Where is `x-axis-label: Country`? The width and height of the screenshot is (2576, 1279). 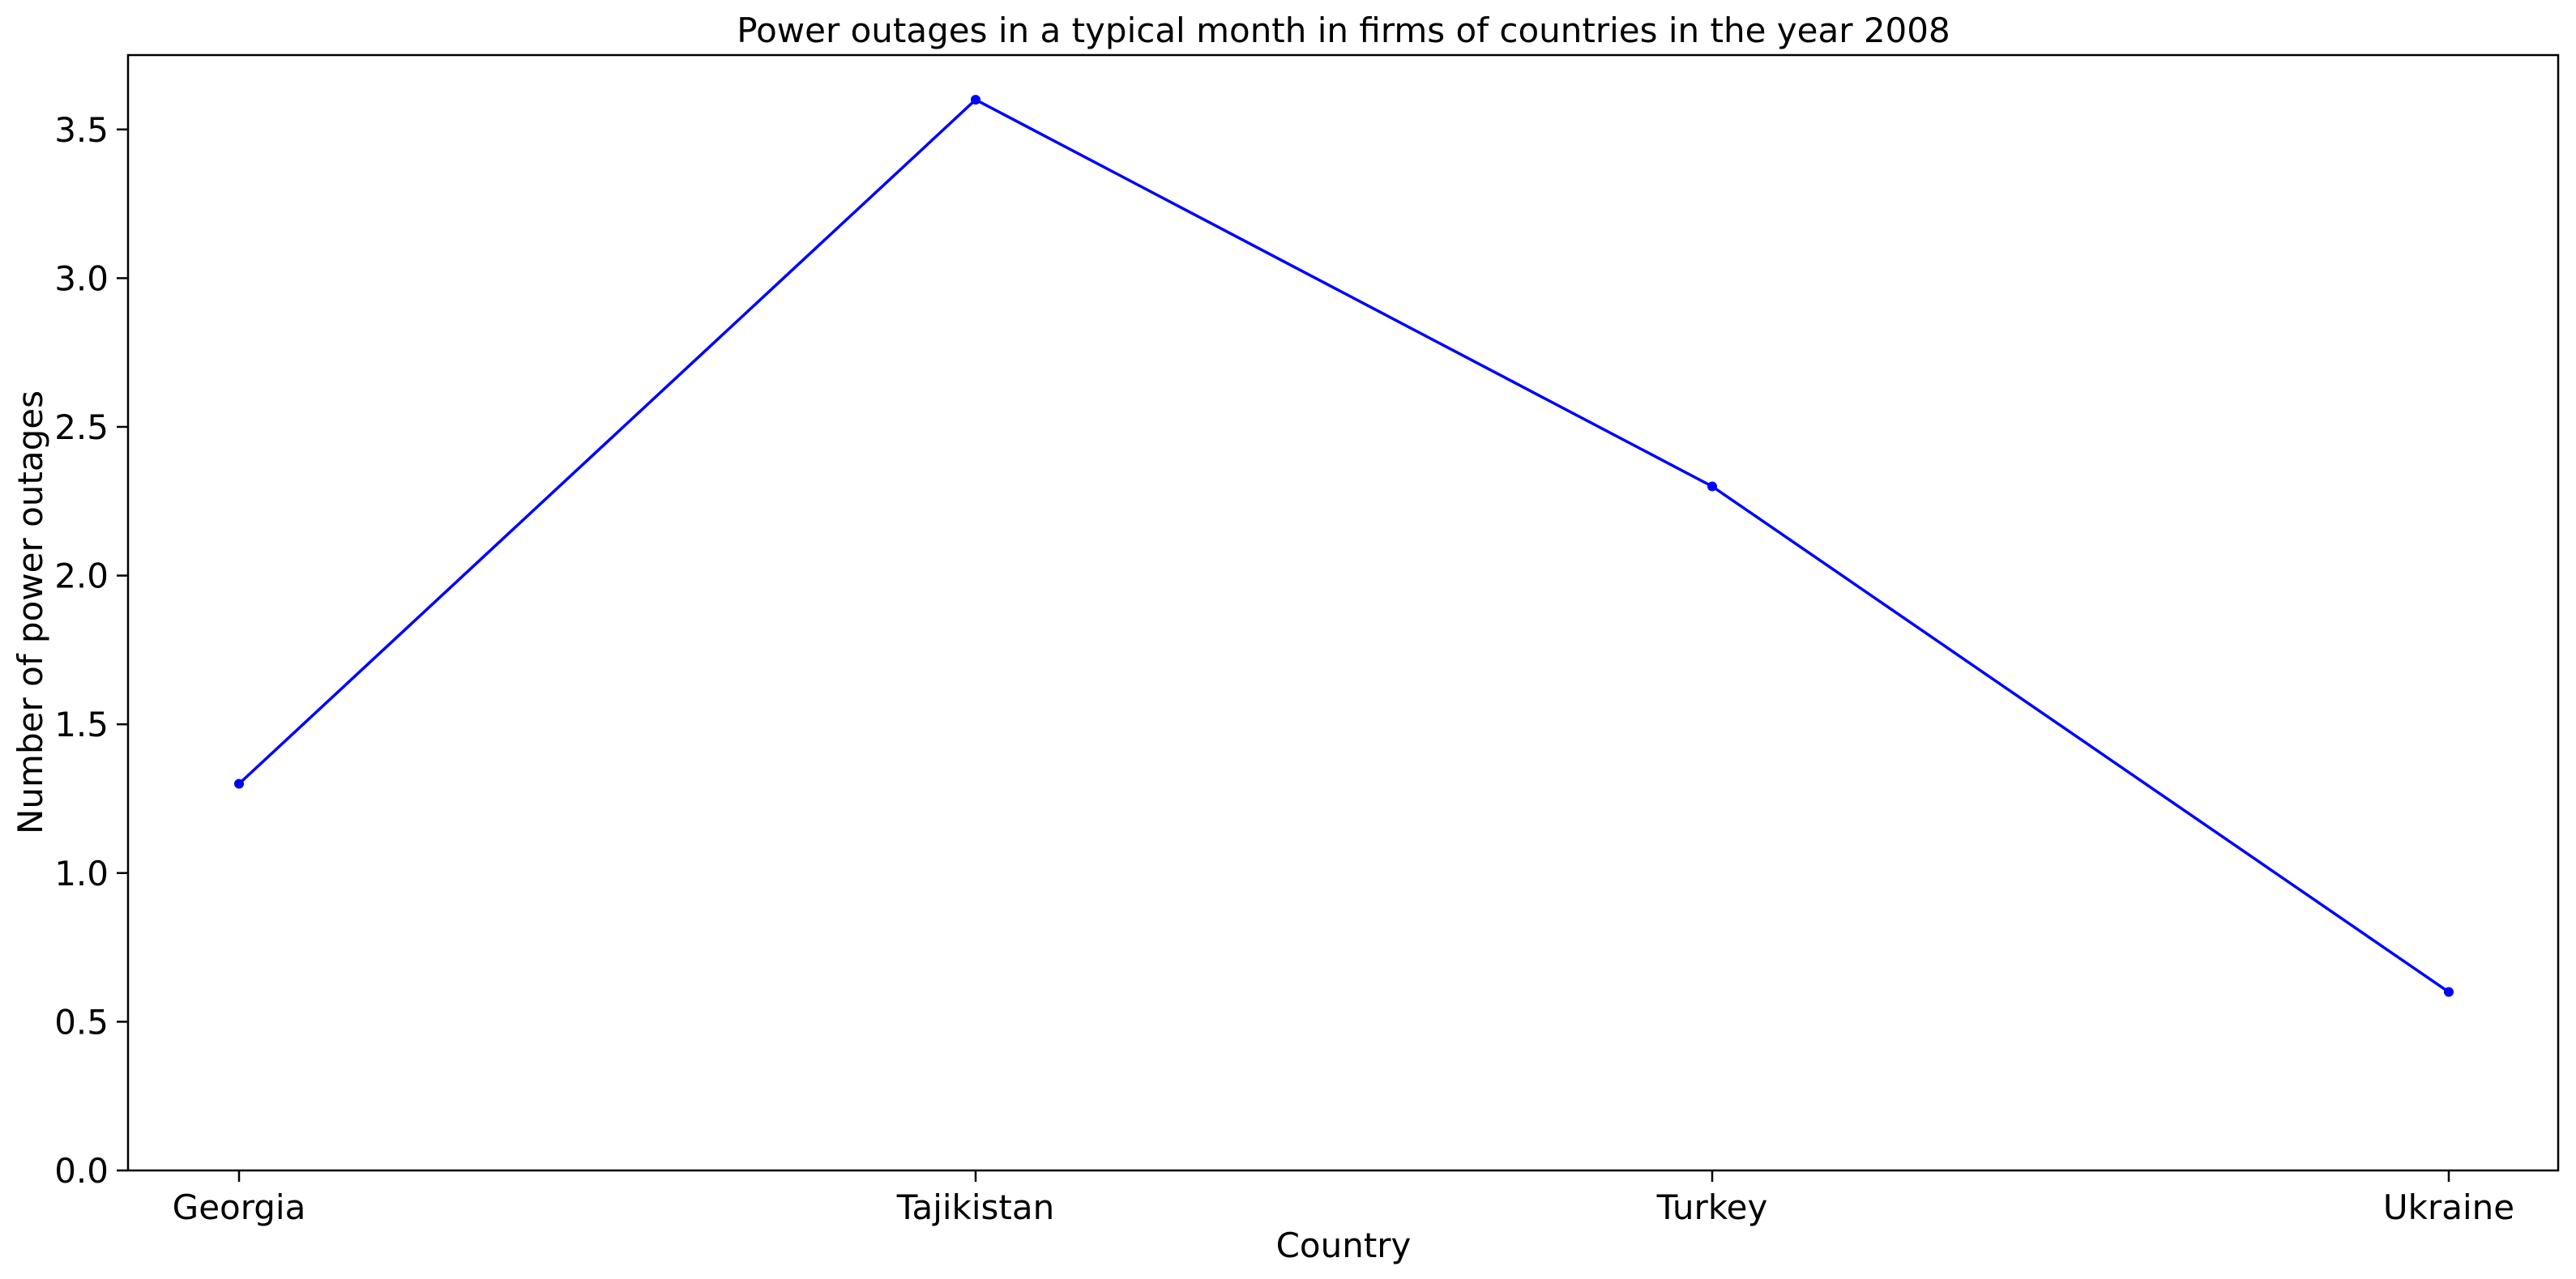
x-axis-label: Country is located at coordinates (1344, 1245).